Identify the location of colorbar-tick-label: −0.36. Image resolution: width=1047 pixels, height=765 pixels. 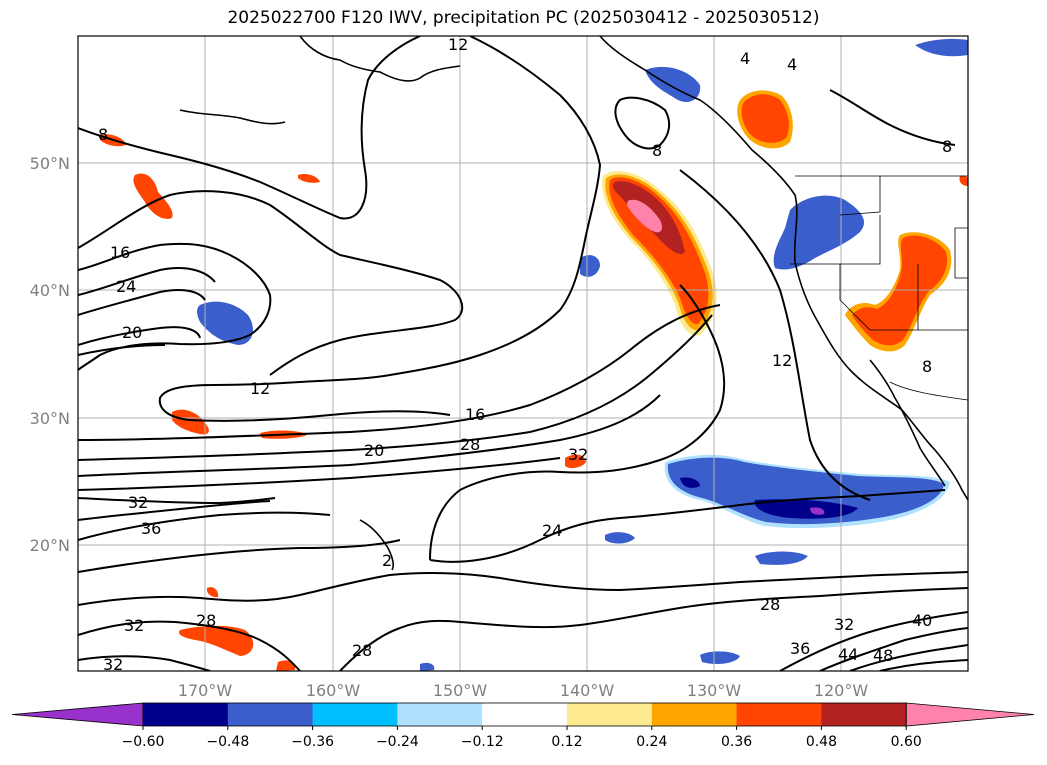
(312, 742).